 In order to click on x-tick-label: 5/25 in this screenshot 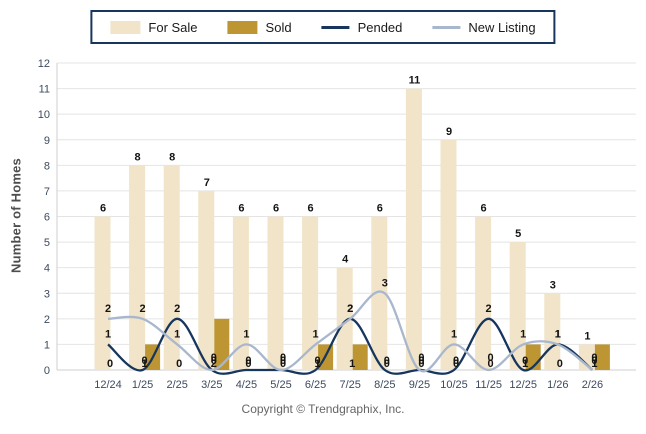, I will do `click(280, 385)`.